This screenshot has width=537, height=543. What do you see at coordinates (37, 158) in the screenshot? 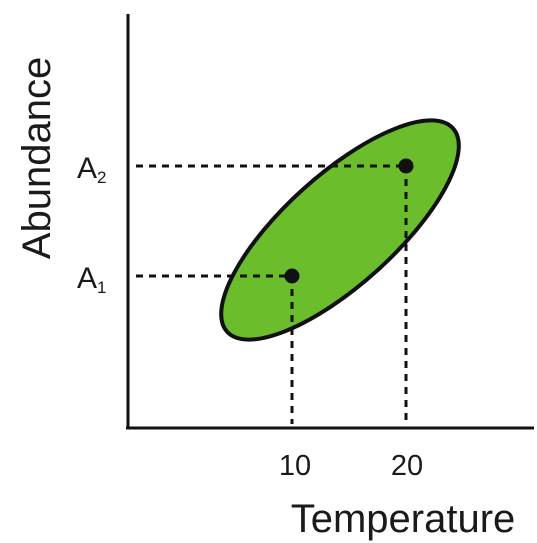
I see `y-axis-title: Abundance` at bounding box center [37, 158].